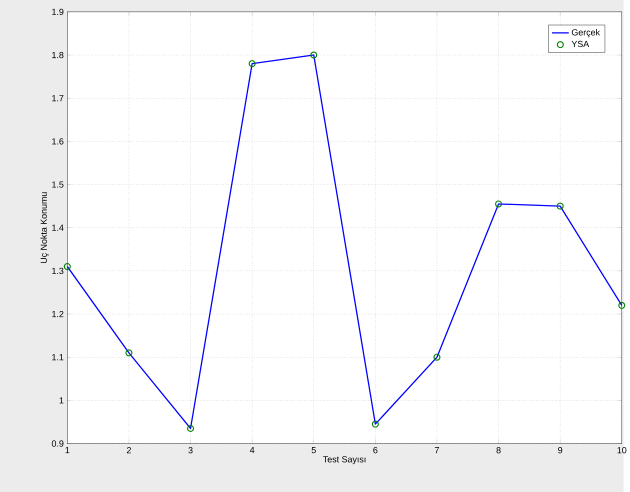  What do you see at coordinates (436, 450) in the screenshot?
I see `x-tick-label: 7` at bounding box center [436, 450].